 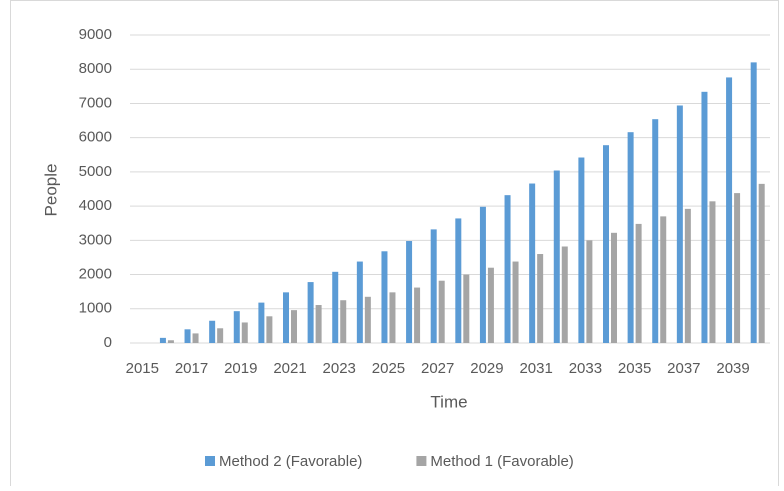 What do you see at coordinates (108, 342) in the screenshot?
I see `y-tick-label: 0` at bounding box center [108, 342].